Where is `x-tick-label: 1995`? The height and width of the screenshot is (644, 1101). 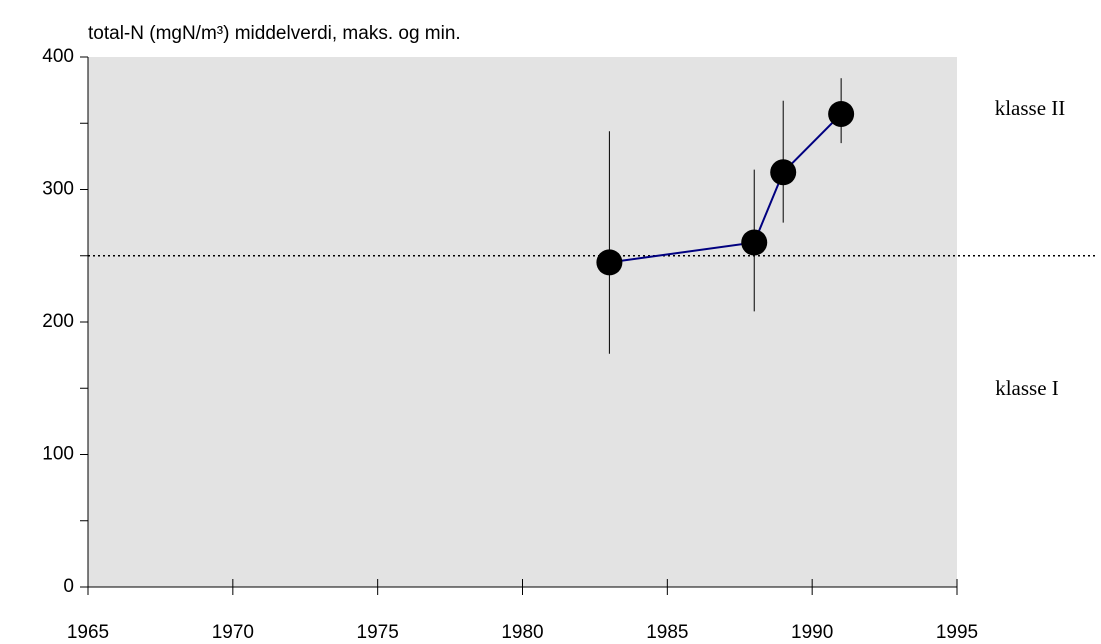 x-tick-label: 1995 is located at coordinates (957, 632).